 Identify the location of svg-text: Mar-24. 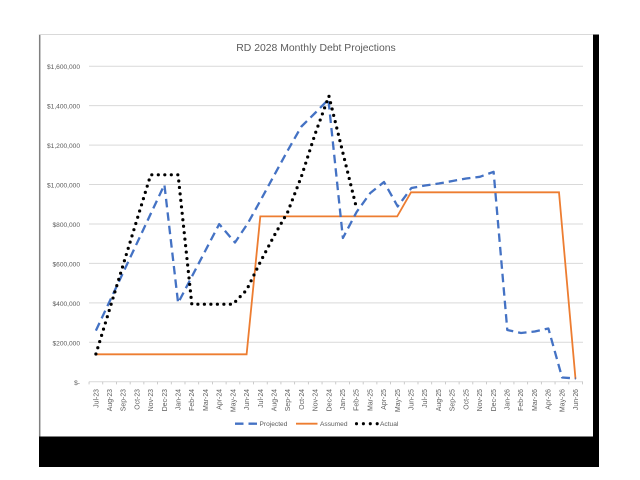
(206, 400).